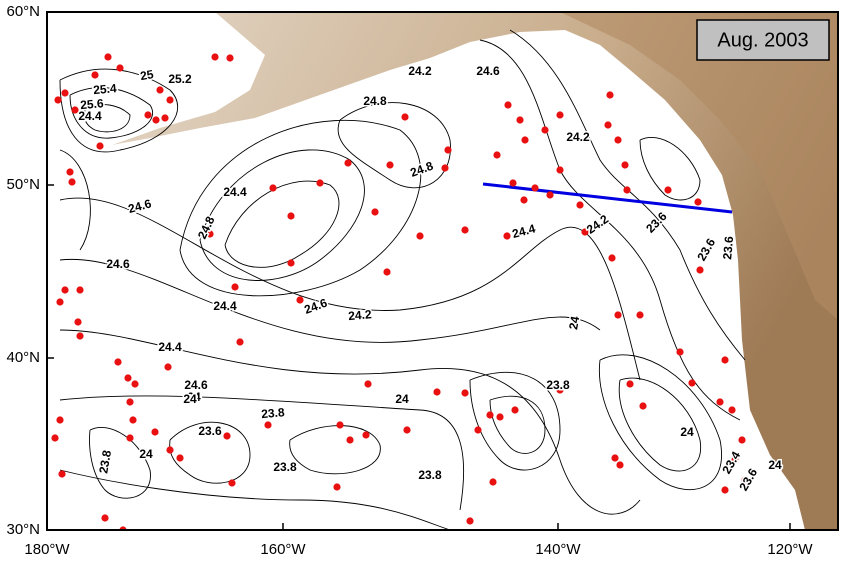 The width and height of the screenshot is (849, 563). What do you see at coordinates (283, 549) in the screenshot?
I see `lon-label: 160°W` at bounding box center [283, 549].